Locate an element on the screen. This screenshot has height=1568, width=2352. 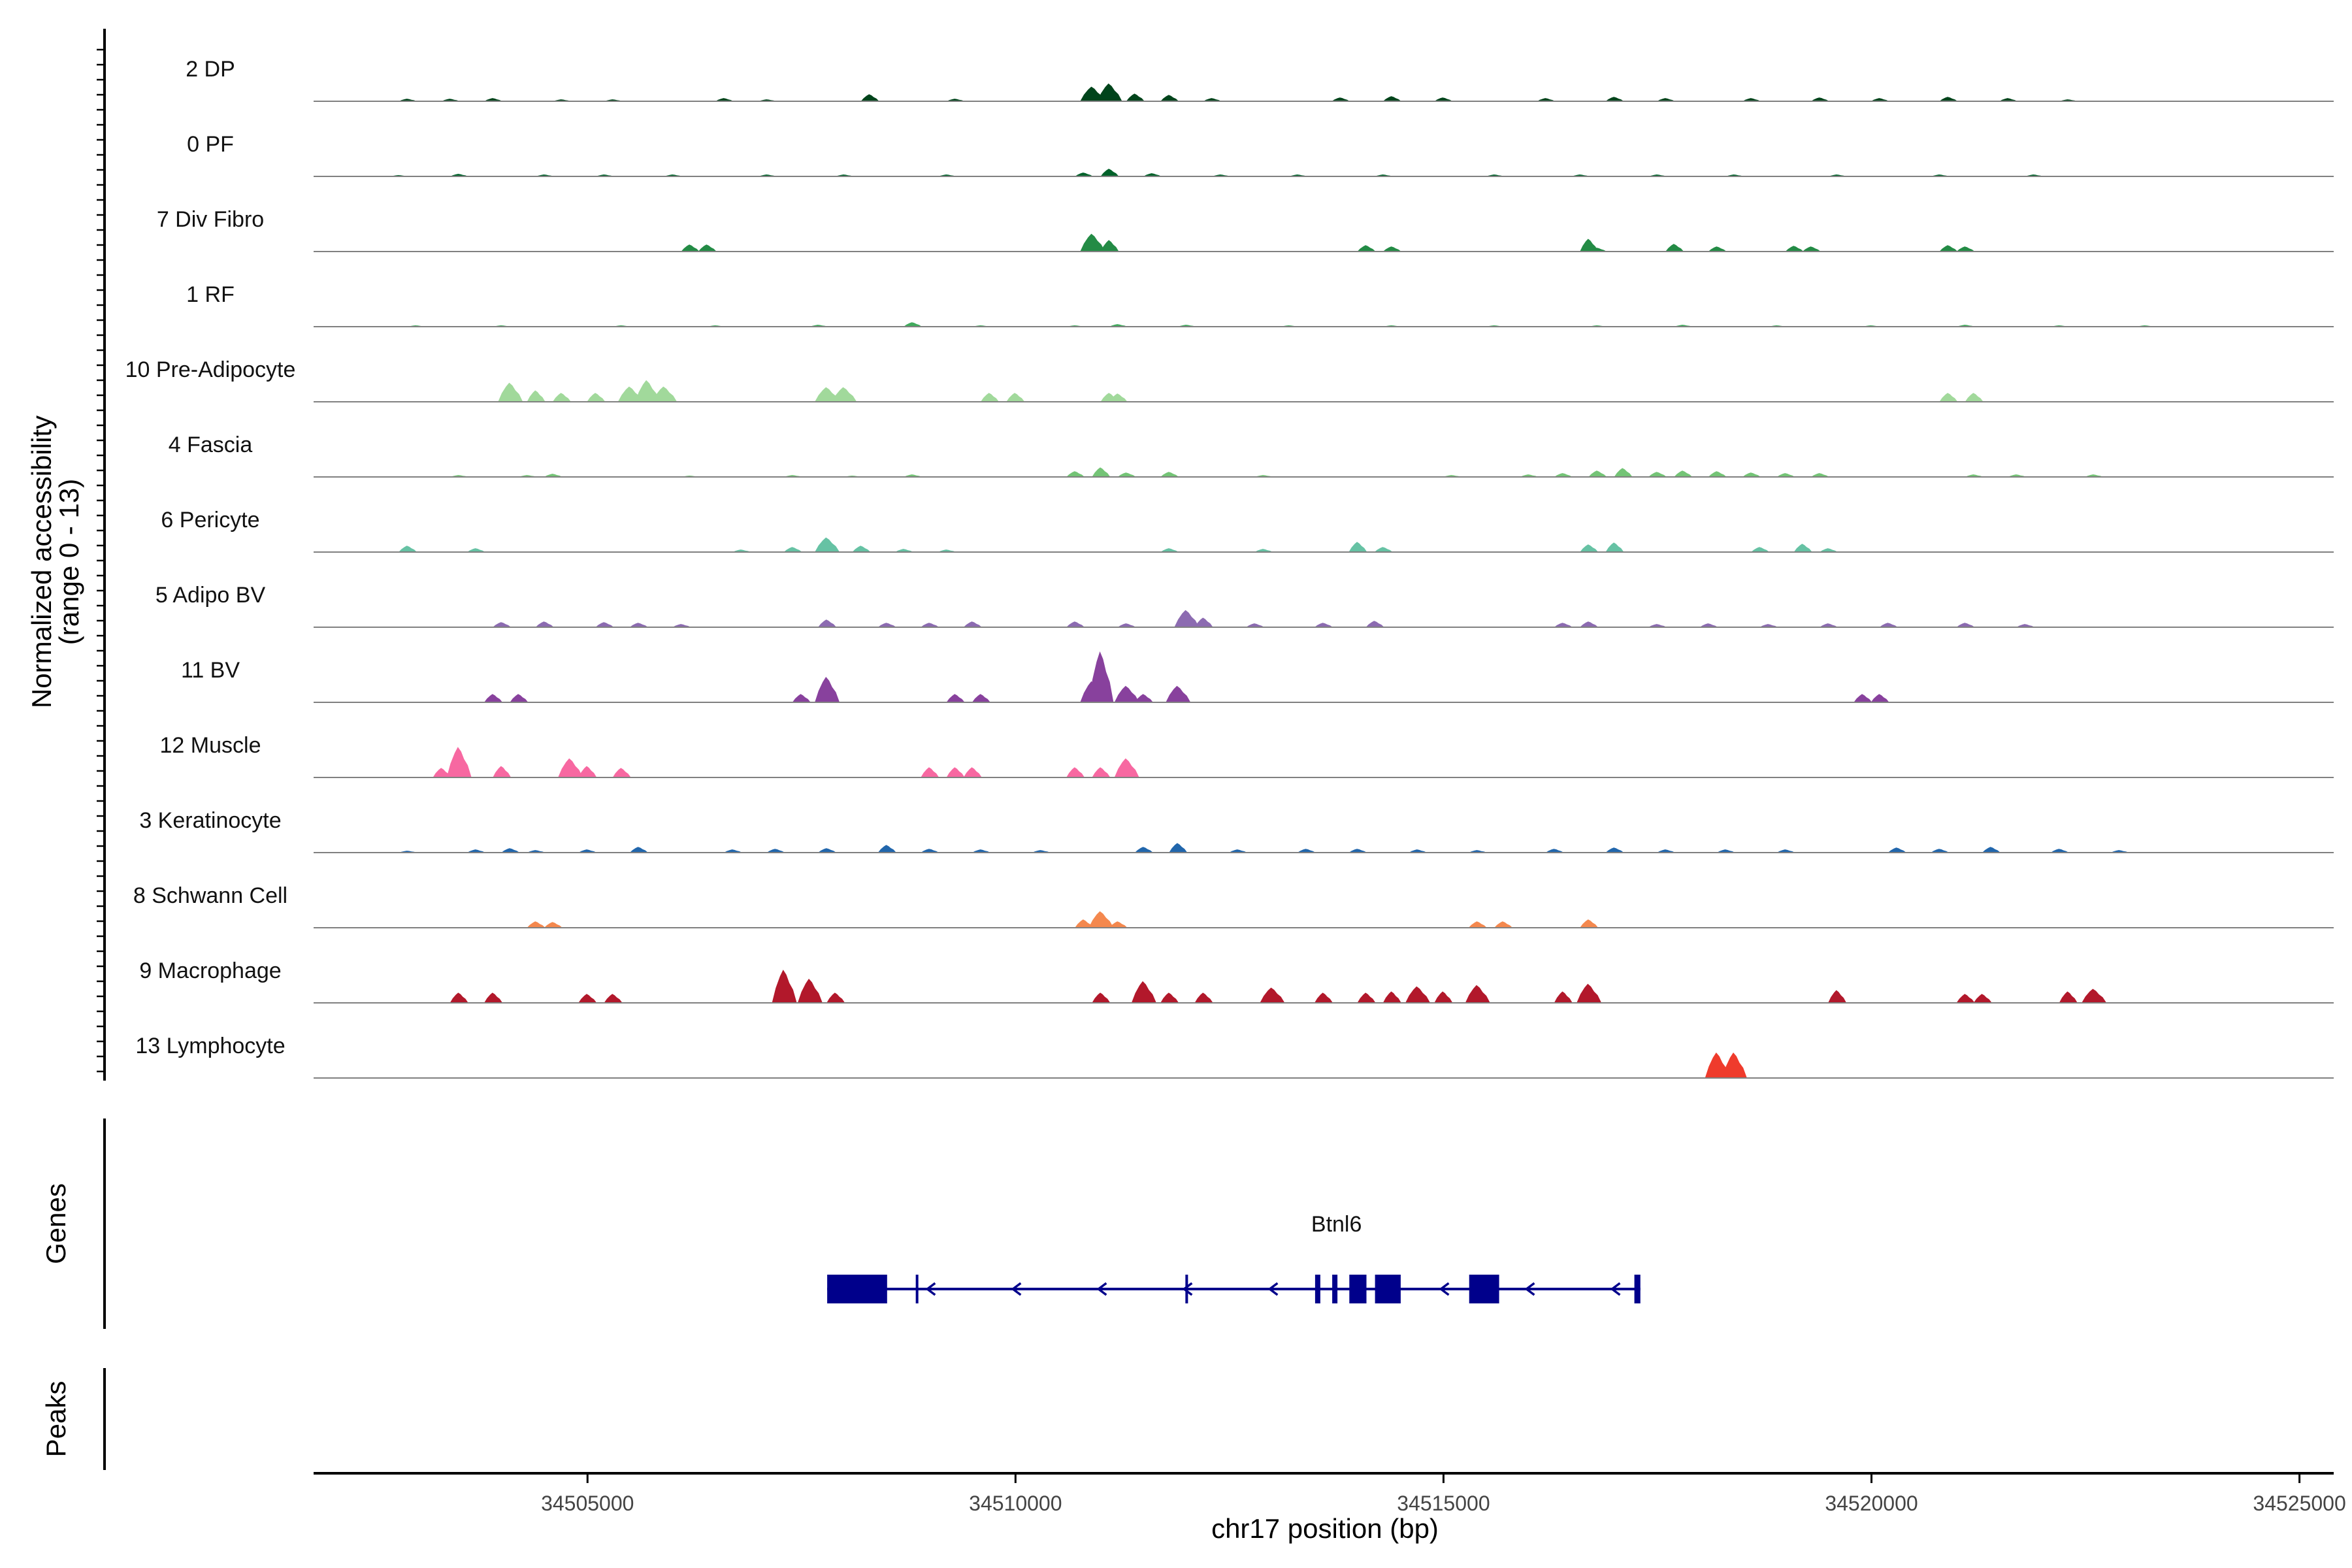
track-label: 3 Keratinocyte is located at coordinates (210, 820).